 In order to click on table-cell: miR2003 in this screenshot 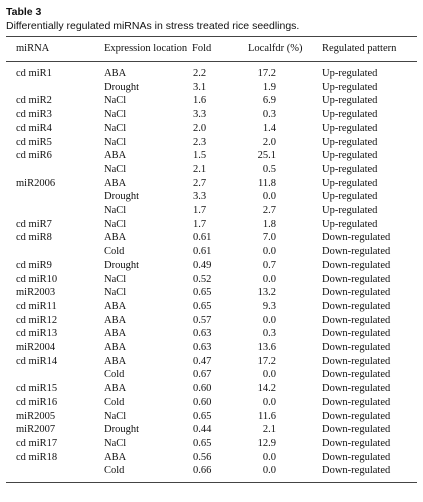, I will do `click(36, 293)`.